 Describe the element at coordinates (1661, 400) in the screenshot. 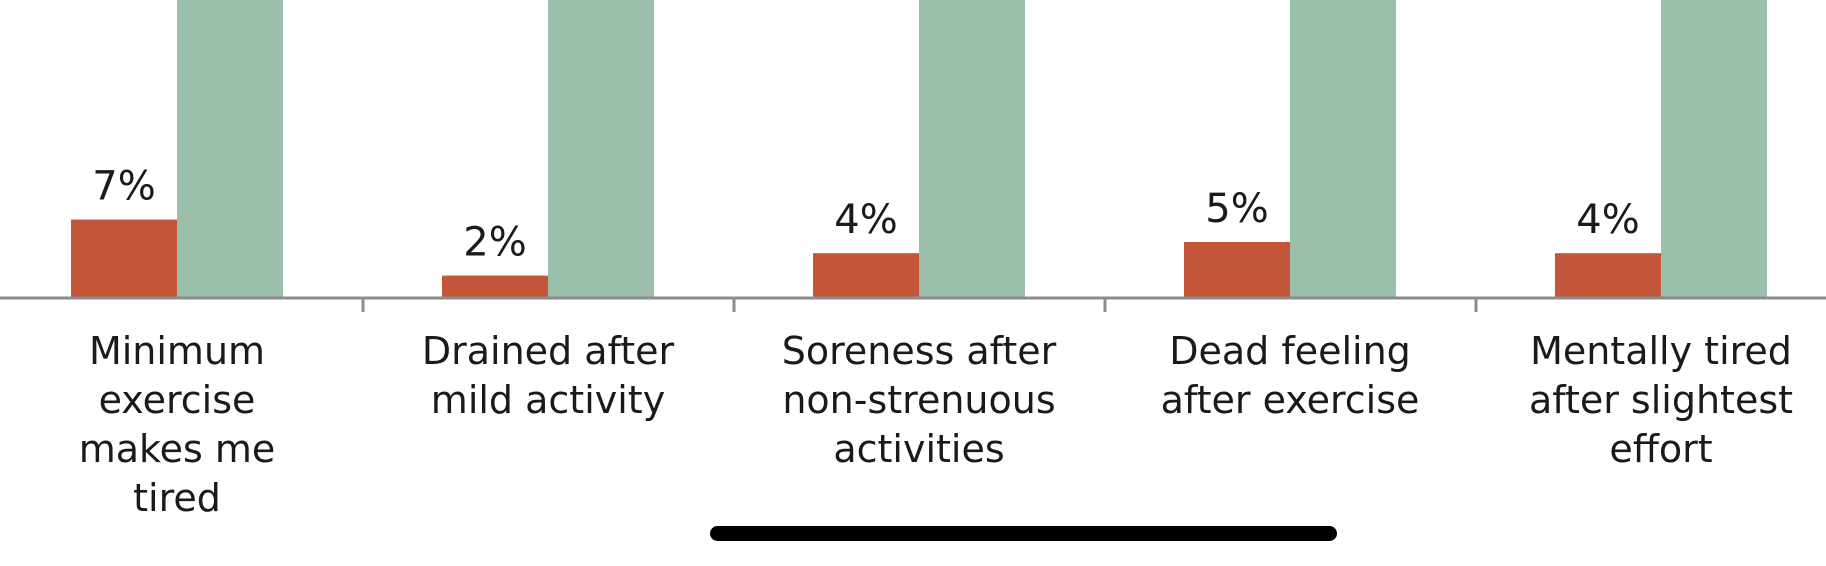

I see `x-tick-label: Mentally tired after slightest effort` at that location.